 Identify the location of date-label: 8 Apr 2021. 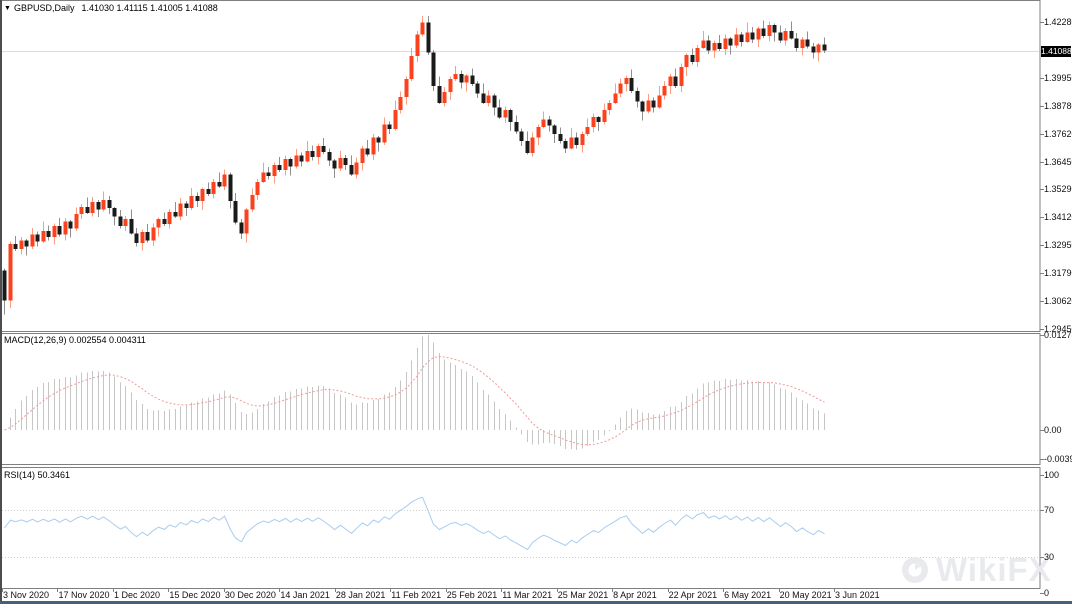
(635, 595).